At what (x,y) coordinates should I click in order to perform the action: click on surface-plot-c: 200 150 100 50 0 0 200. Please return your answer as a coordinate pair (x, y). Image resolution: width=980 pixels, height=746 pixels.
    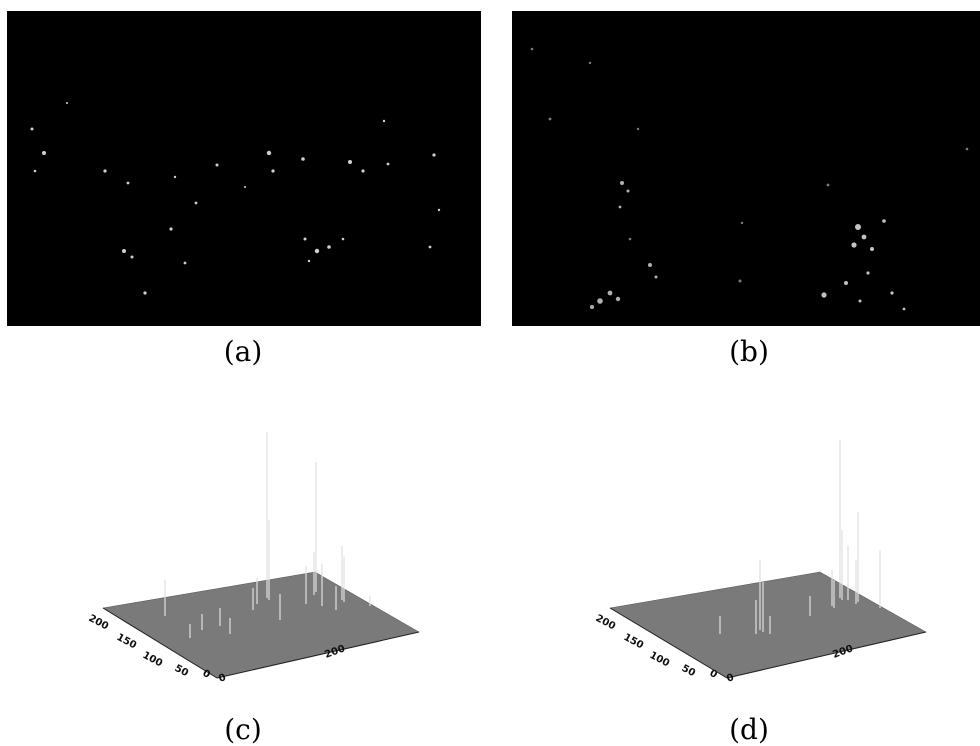
    Looking at the image, I should click on (255, 555).